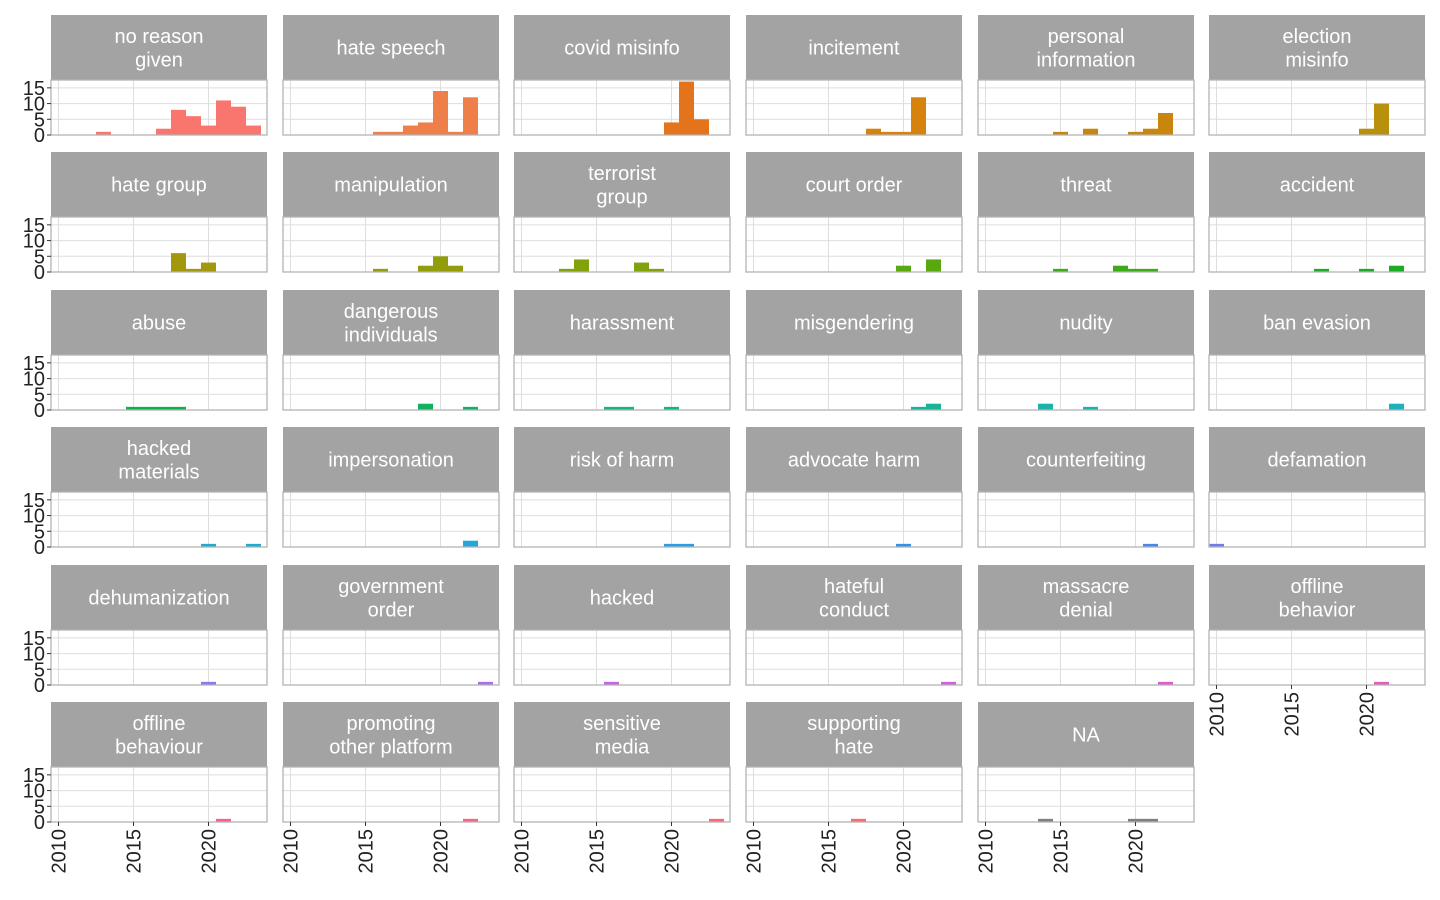 This screenshot has height=900, width=1440. I want to click on facet-title: covid misinfo, so click(622, 49).